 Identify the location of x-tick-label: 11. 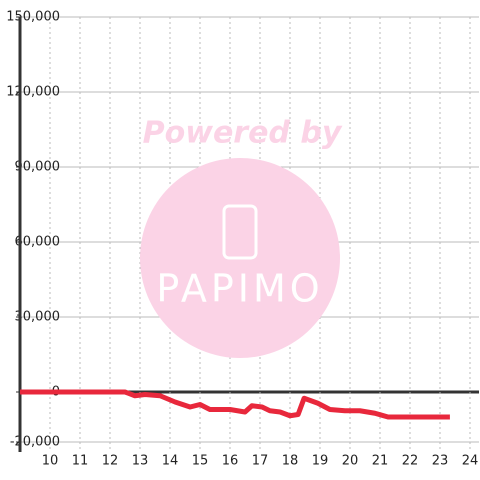
(80, 461).